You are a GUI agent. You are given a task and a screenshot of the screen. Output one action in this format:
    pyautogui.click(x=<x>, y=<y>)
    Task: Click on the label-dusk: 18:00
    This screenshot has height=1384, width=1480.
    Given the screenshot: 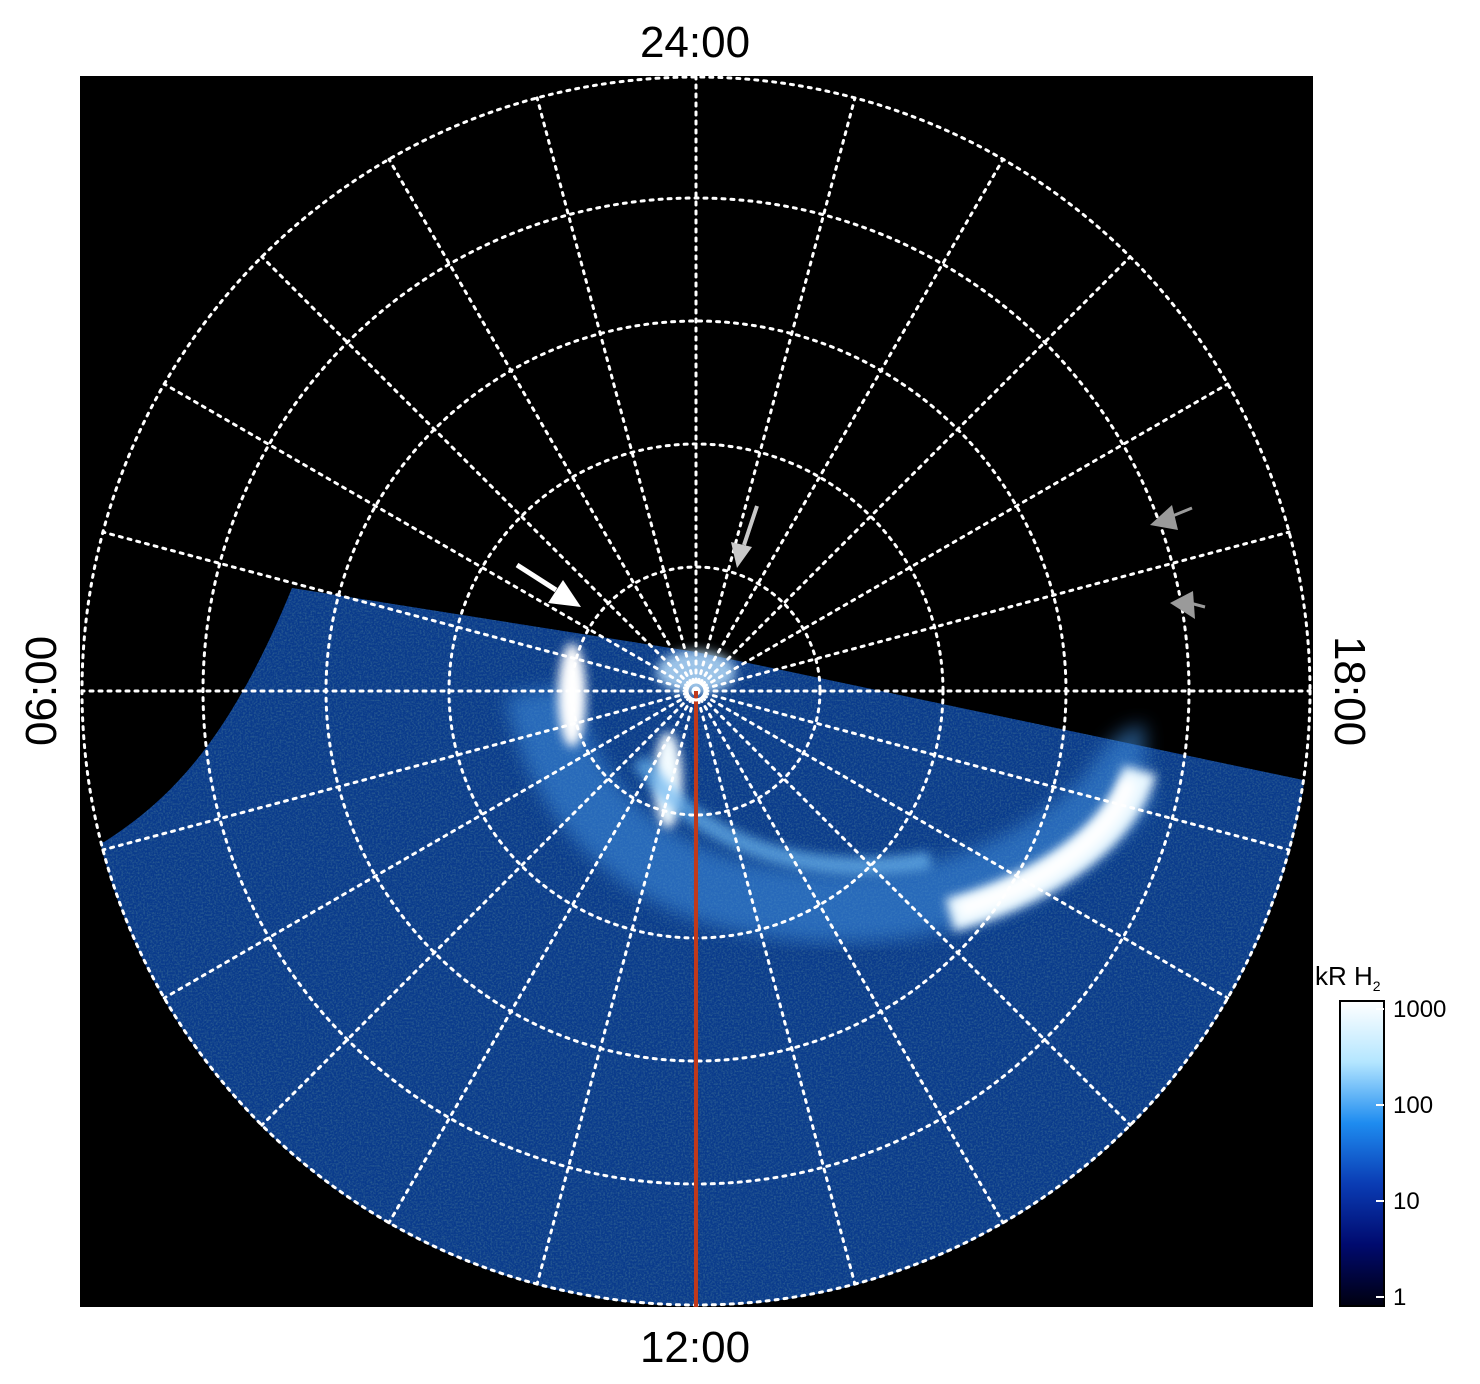 What is the action you would take?
    pyautogui.click(x=1349, y=691)
    